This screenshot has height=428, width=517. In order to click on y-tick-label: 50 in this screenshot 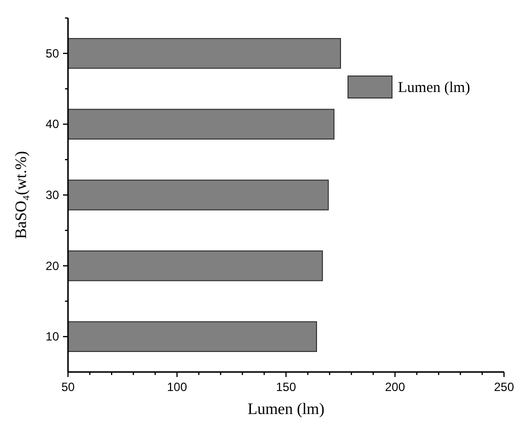, I will do `click(53, 53)`.